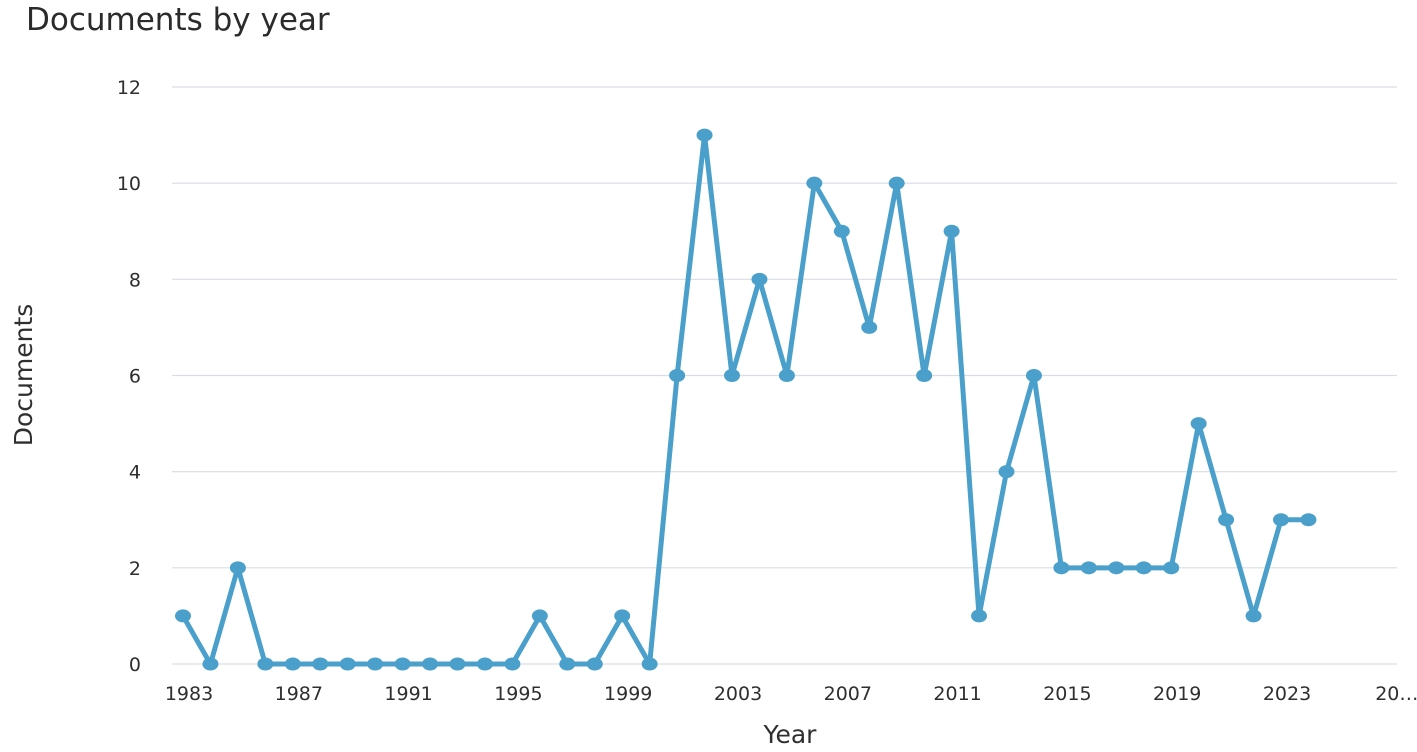 The width and height of the screenshot is (1417, 752). Describe the element at coordinates (1287, 694) in the screenshot. I see `x-tick-label: 2023` at that location.